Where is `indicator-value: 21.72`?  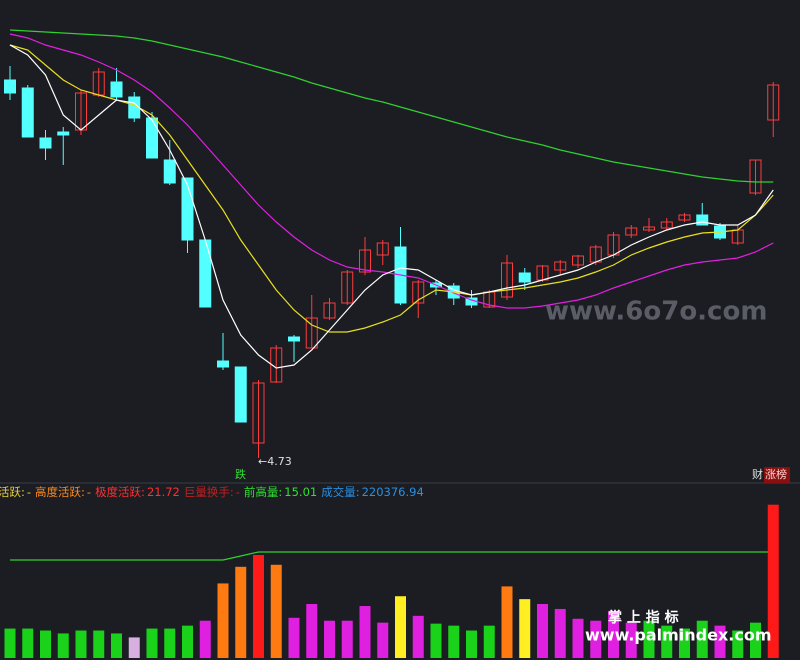 indicator-value: 21.72 is located at coordinates (163, 492).